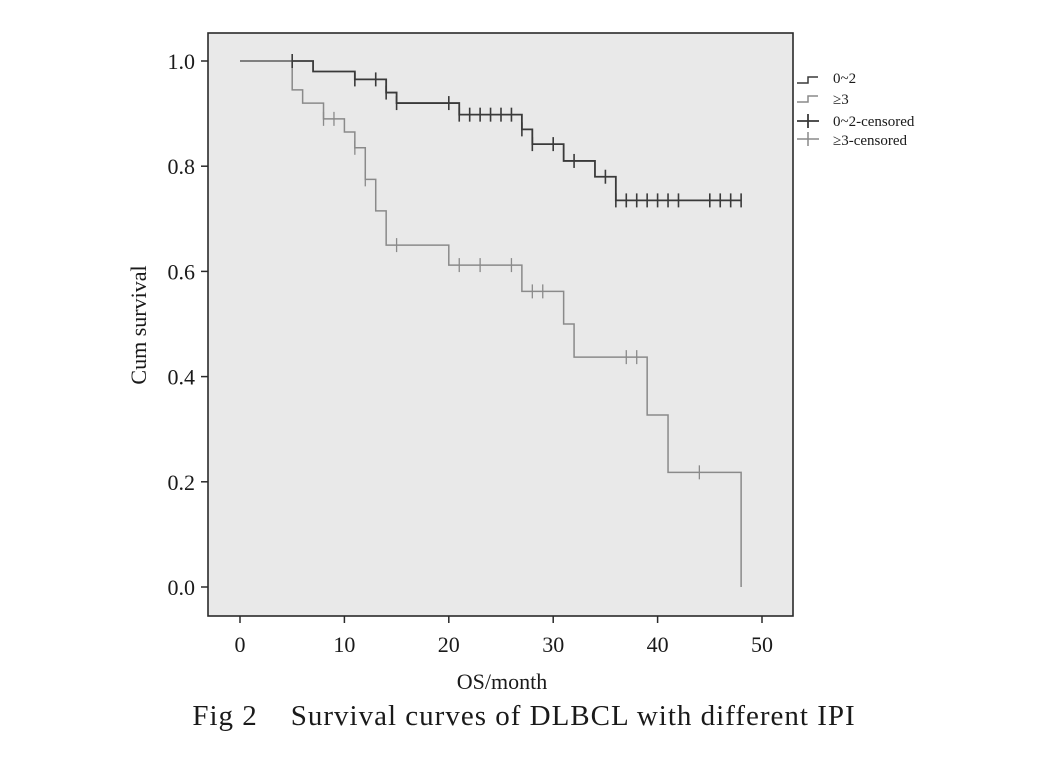 This screenshot has width=1048, height=770. I want to click on y-tick-label: 0.8, so click(182, 166).